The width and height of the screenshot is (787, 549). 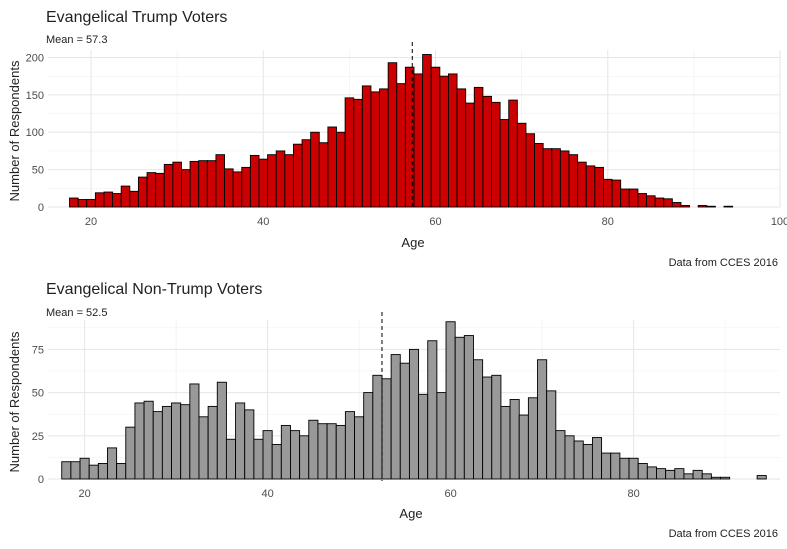 What do you see at coordinates (38, 415) in the screenshot?
I see `y-axis-ticks: 0 25 50 75` at bounding box center [38, 415].